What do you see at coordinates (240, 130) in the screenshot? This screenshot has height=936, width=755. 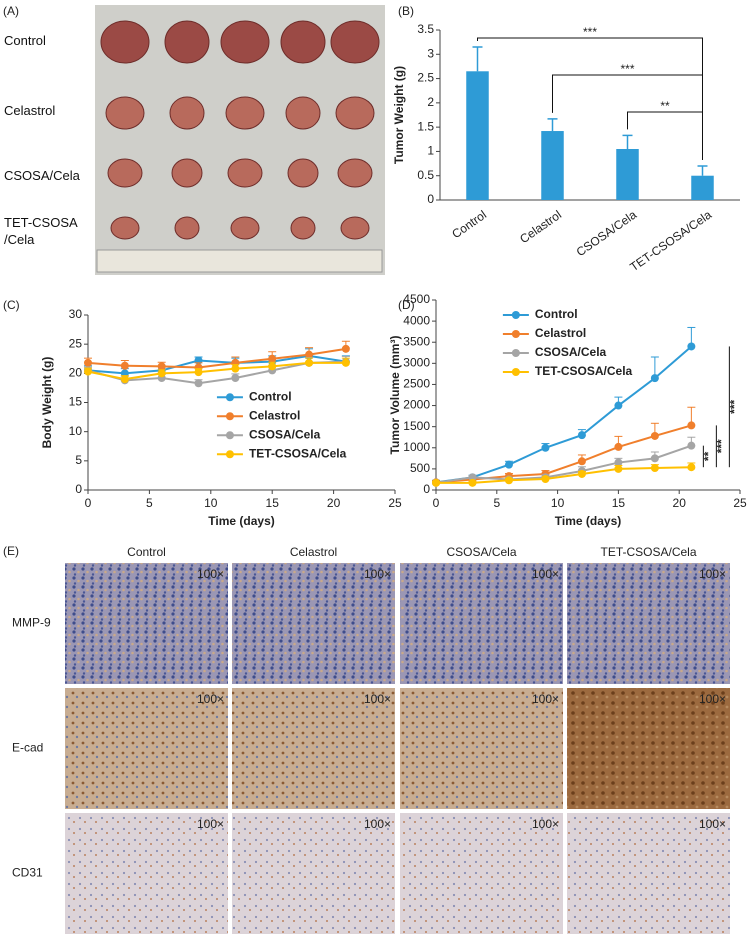 I see `tumor-photo` at bounding box center [240, 130].